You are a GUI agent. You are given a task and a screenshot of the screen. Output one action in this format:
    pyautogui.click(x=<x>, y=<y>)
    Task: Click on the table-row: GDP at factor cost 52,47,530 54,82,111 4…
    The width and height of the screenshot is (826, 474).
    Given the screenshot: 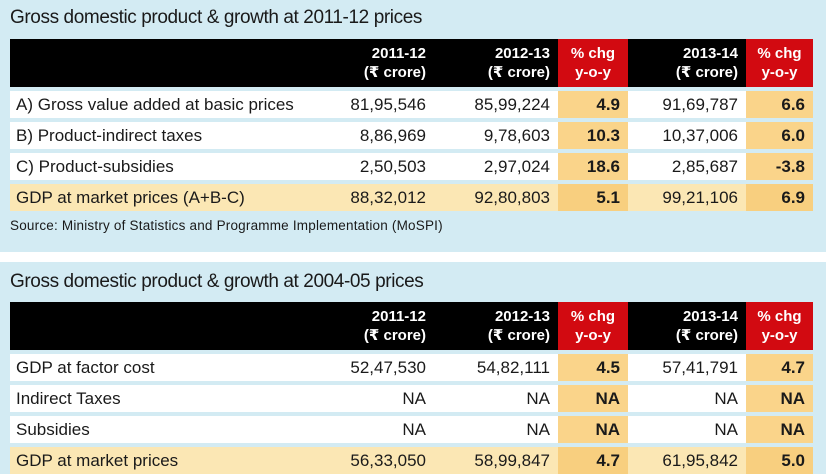 What is the action you would take?
    pyautogui.click(x=411, y=365)
    